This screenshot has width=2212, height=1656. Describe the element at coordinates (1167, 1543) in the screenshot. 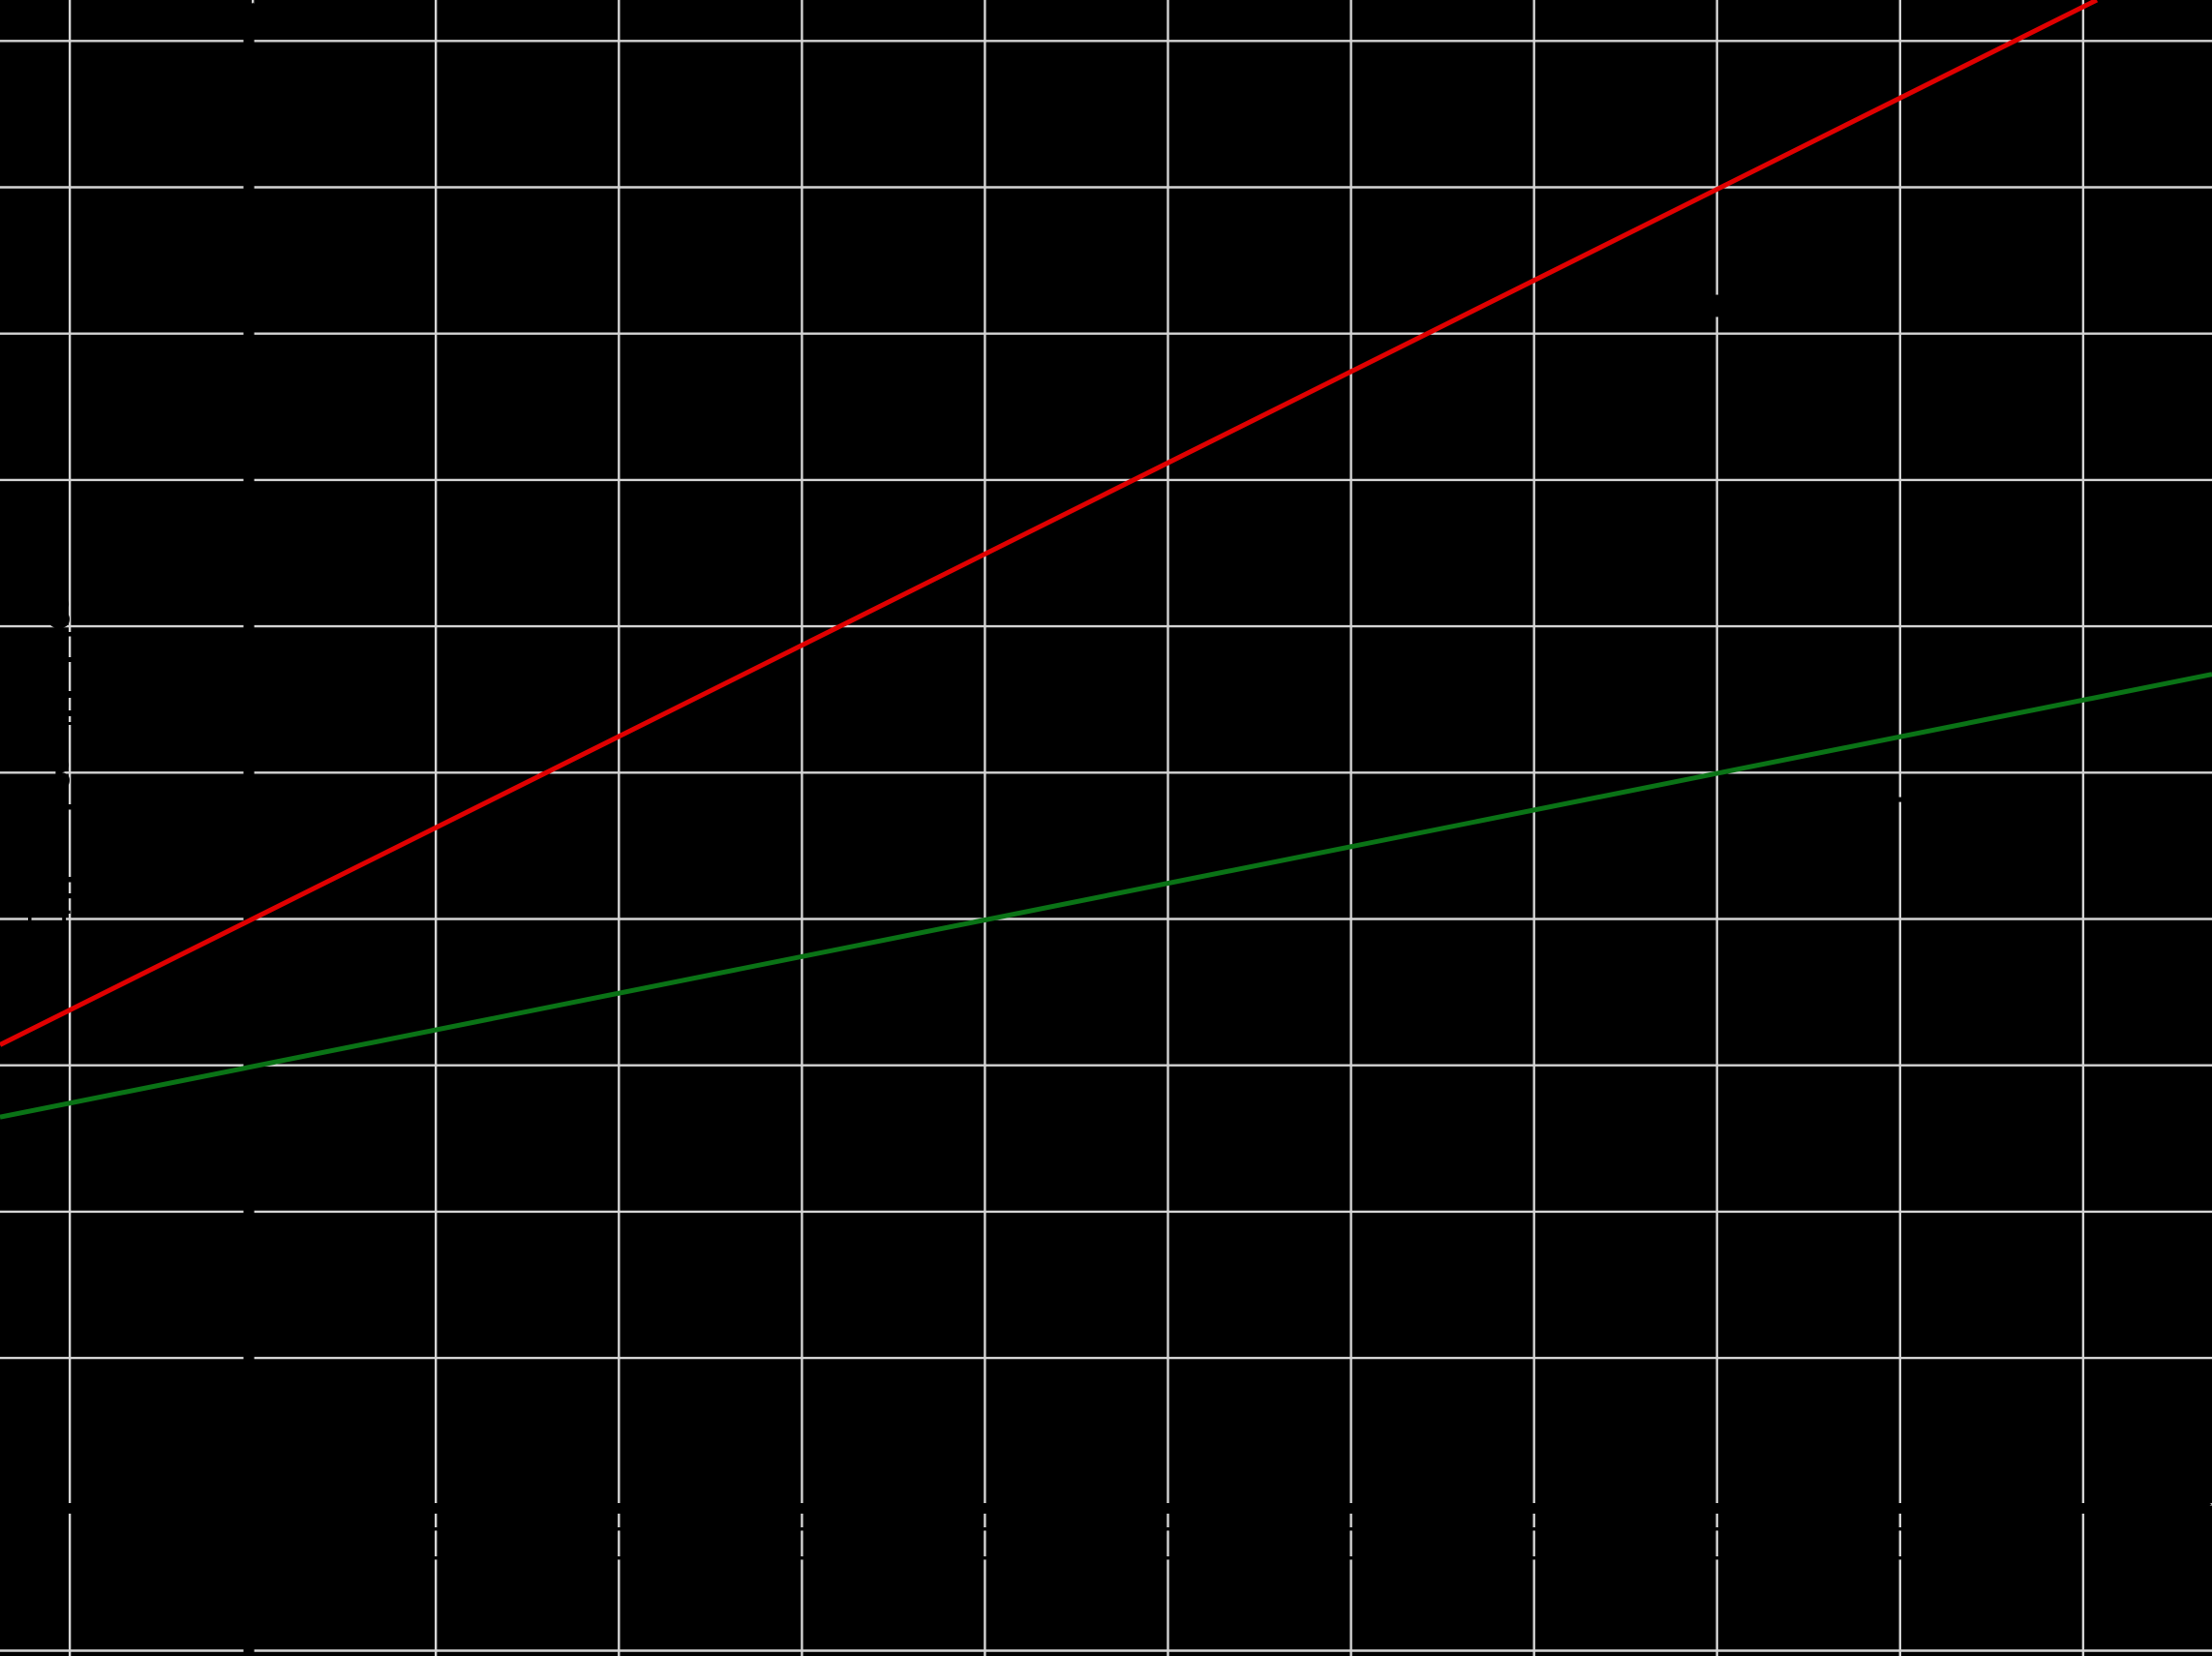

I see `svg-text: 500` at that location.